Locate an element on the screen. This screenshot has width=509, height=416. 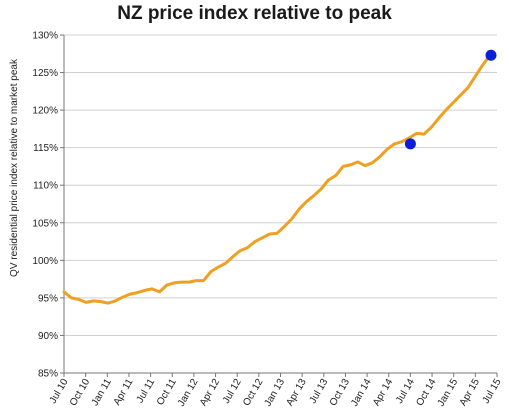
x-tick-label: Apr 12 is located at coordinates (210, 392).